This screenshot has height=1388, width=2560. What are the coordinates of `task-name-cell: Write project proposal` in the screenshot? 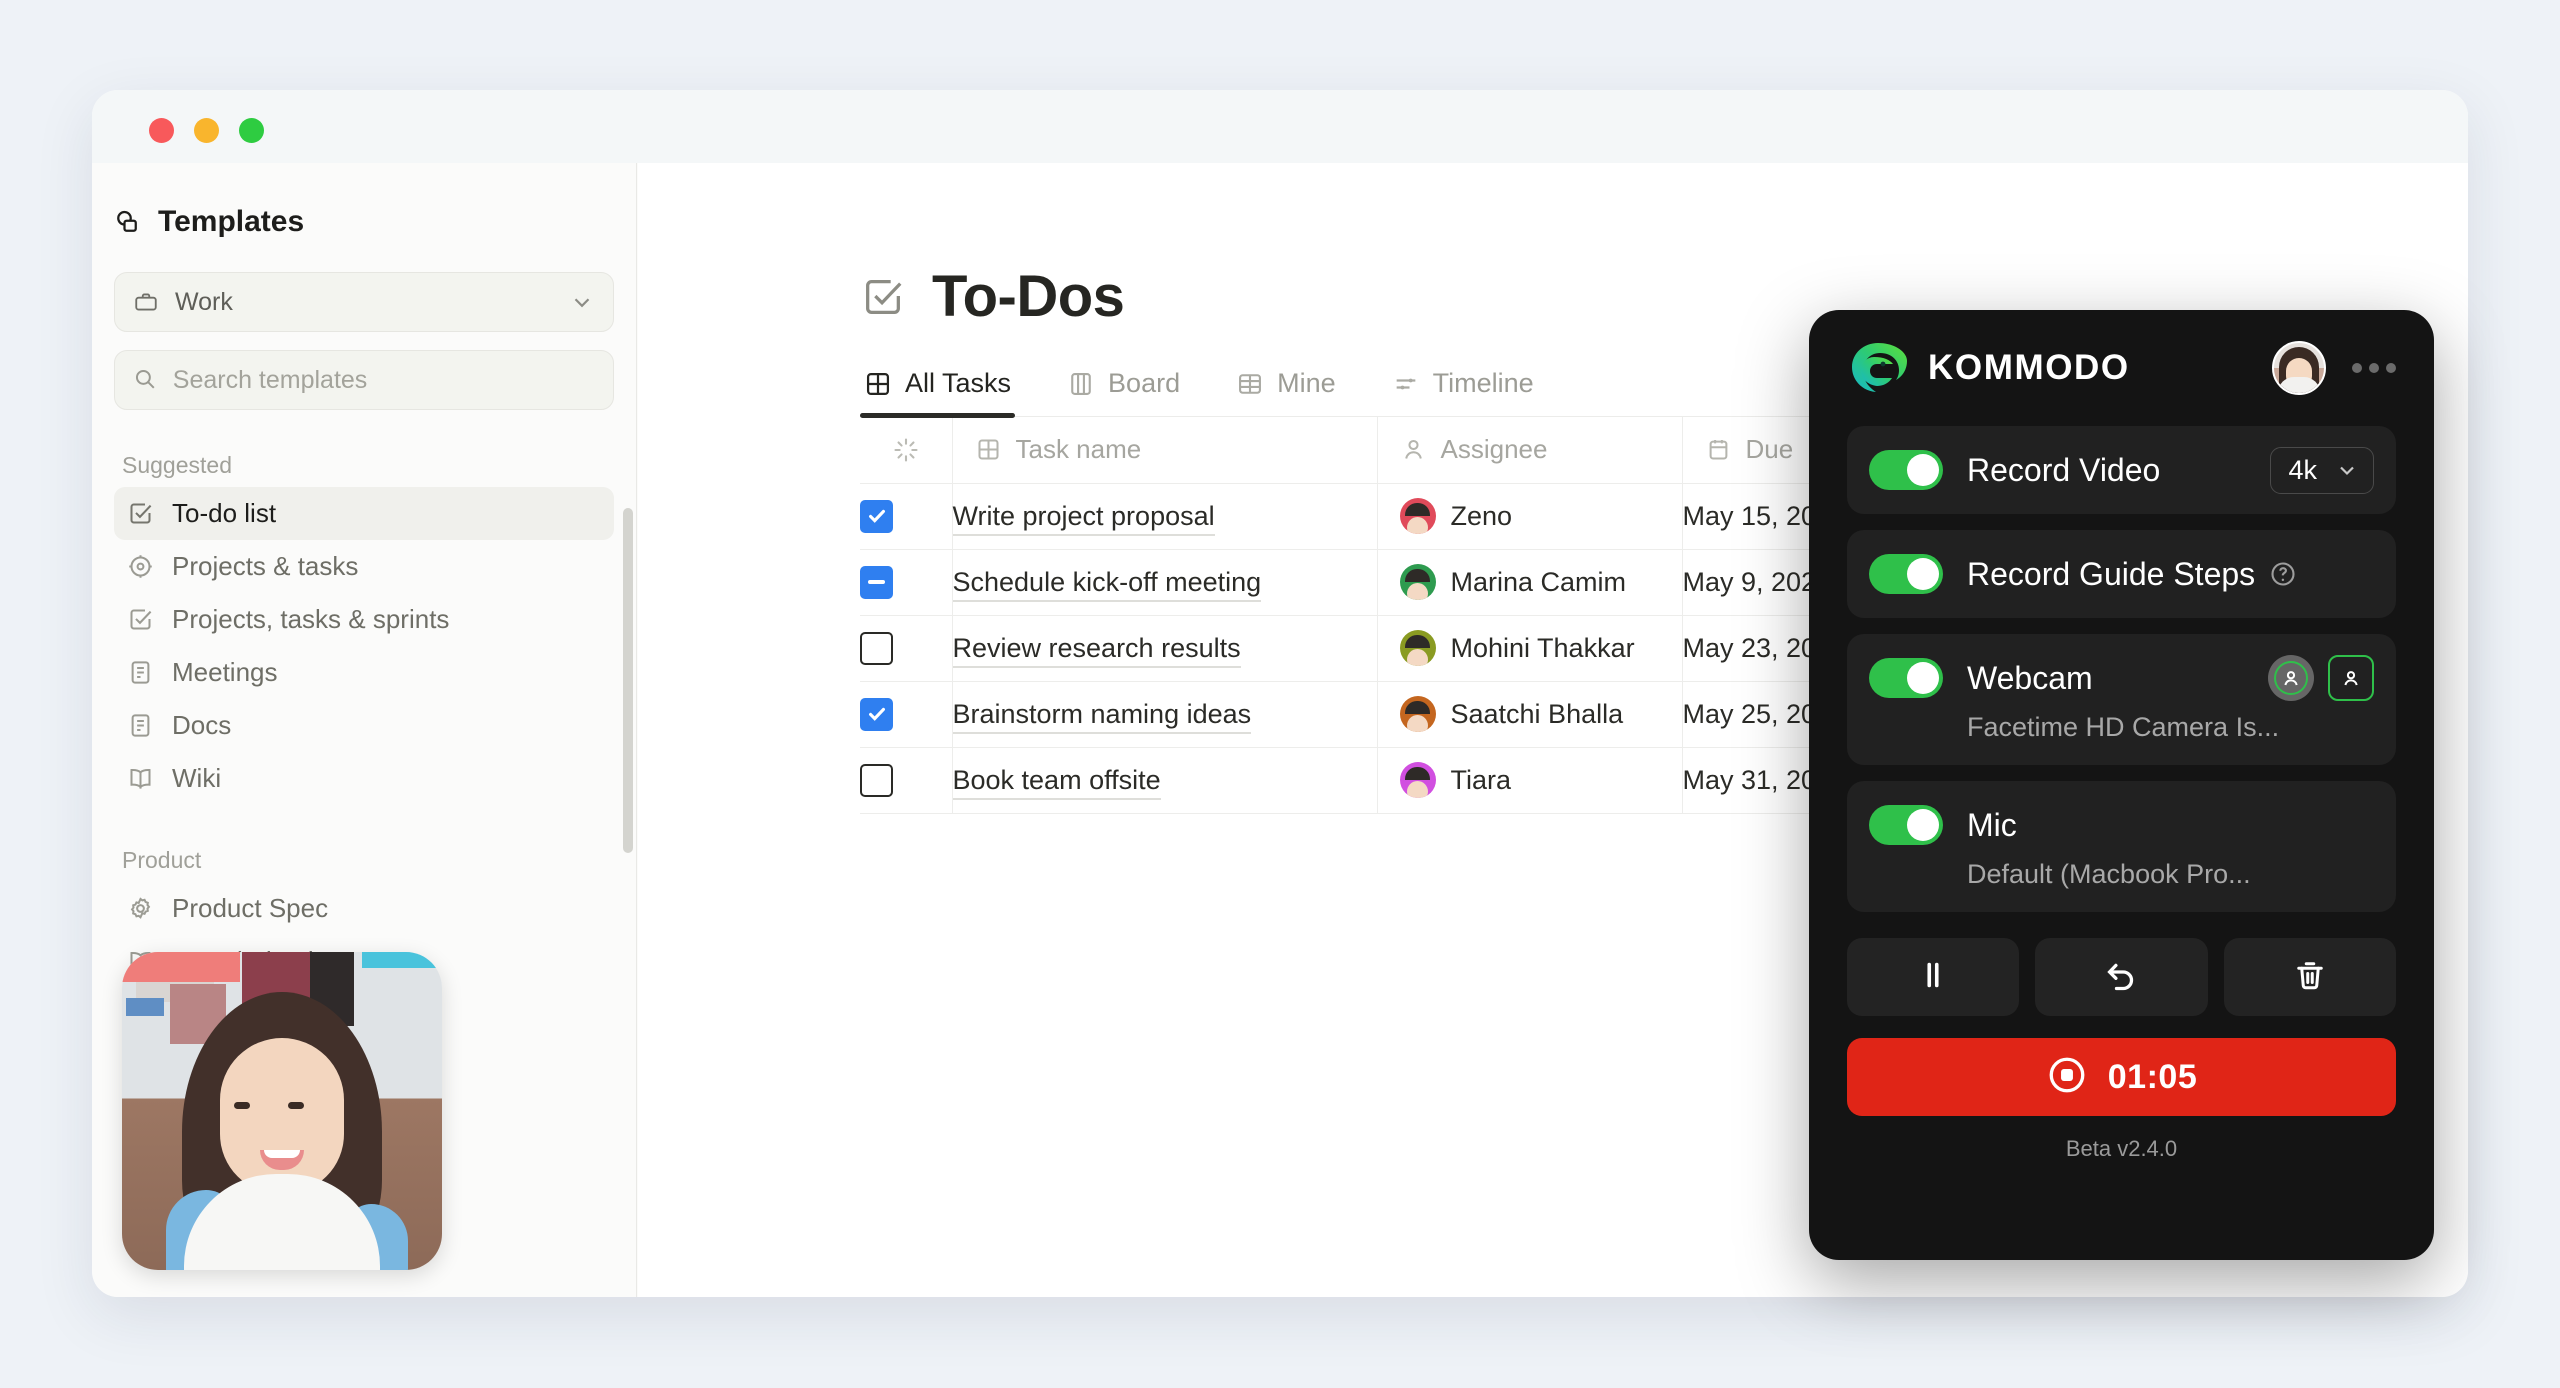 It's located at (1165, 516).